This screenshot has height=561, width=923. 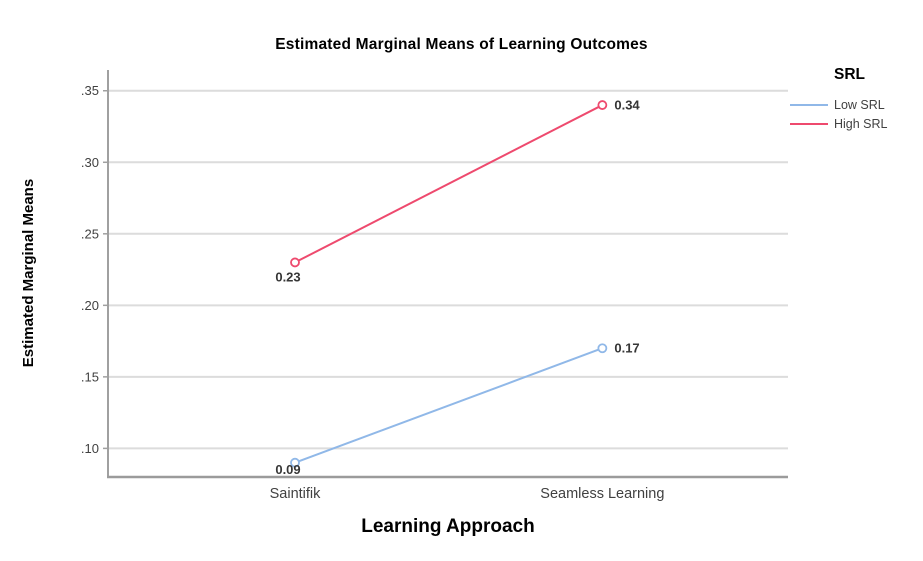 I want to click on y-tick-label: .15, so click(x=90, y=376).